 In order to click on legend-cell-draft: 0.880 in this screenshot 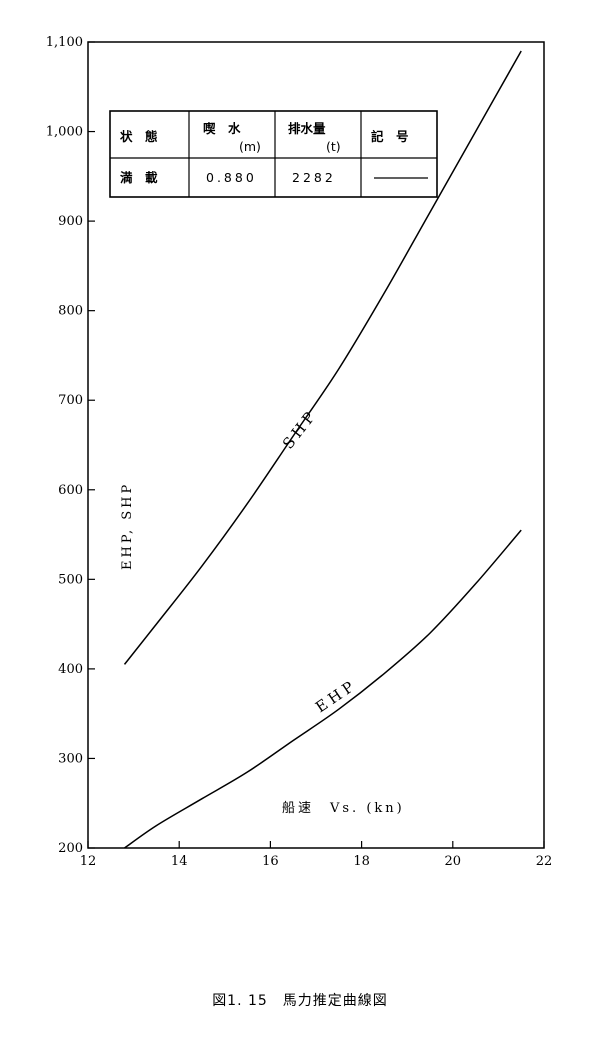, I will do `click(231, 177)`.